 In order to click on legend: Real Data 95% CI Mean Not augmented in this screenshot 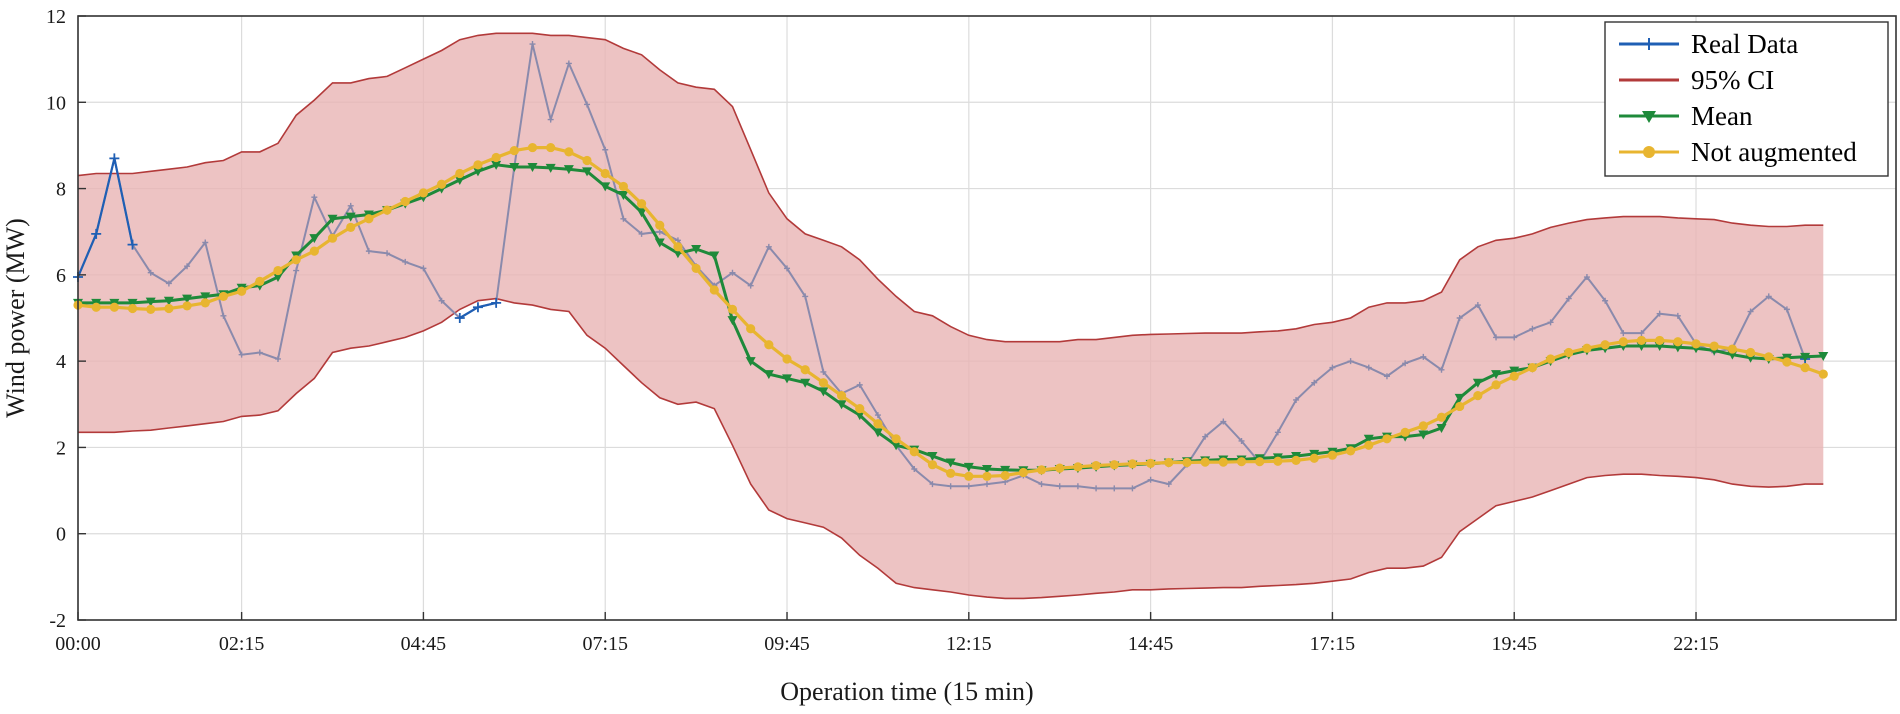, I will do `click(1746, 99)`.